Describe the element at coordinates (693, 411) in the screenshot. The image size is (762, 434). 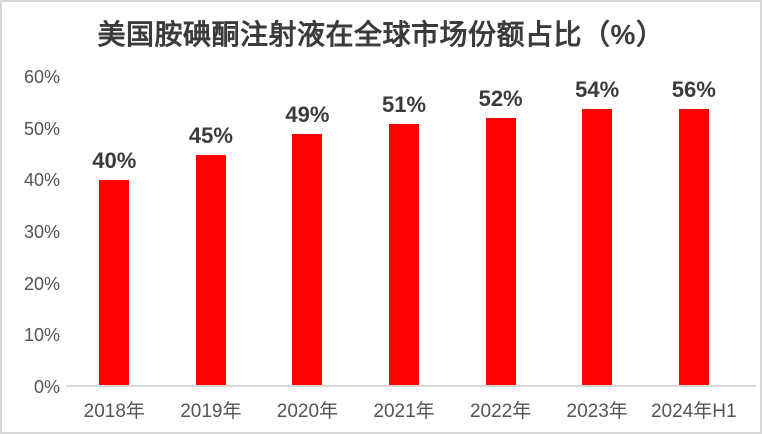
I see `x-axis-tick-label: 2024年H1` at that location.